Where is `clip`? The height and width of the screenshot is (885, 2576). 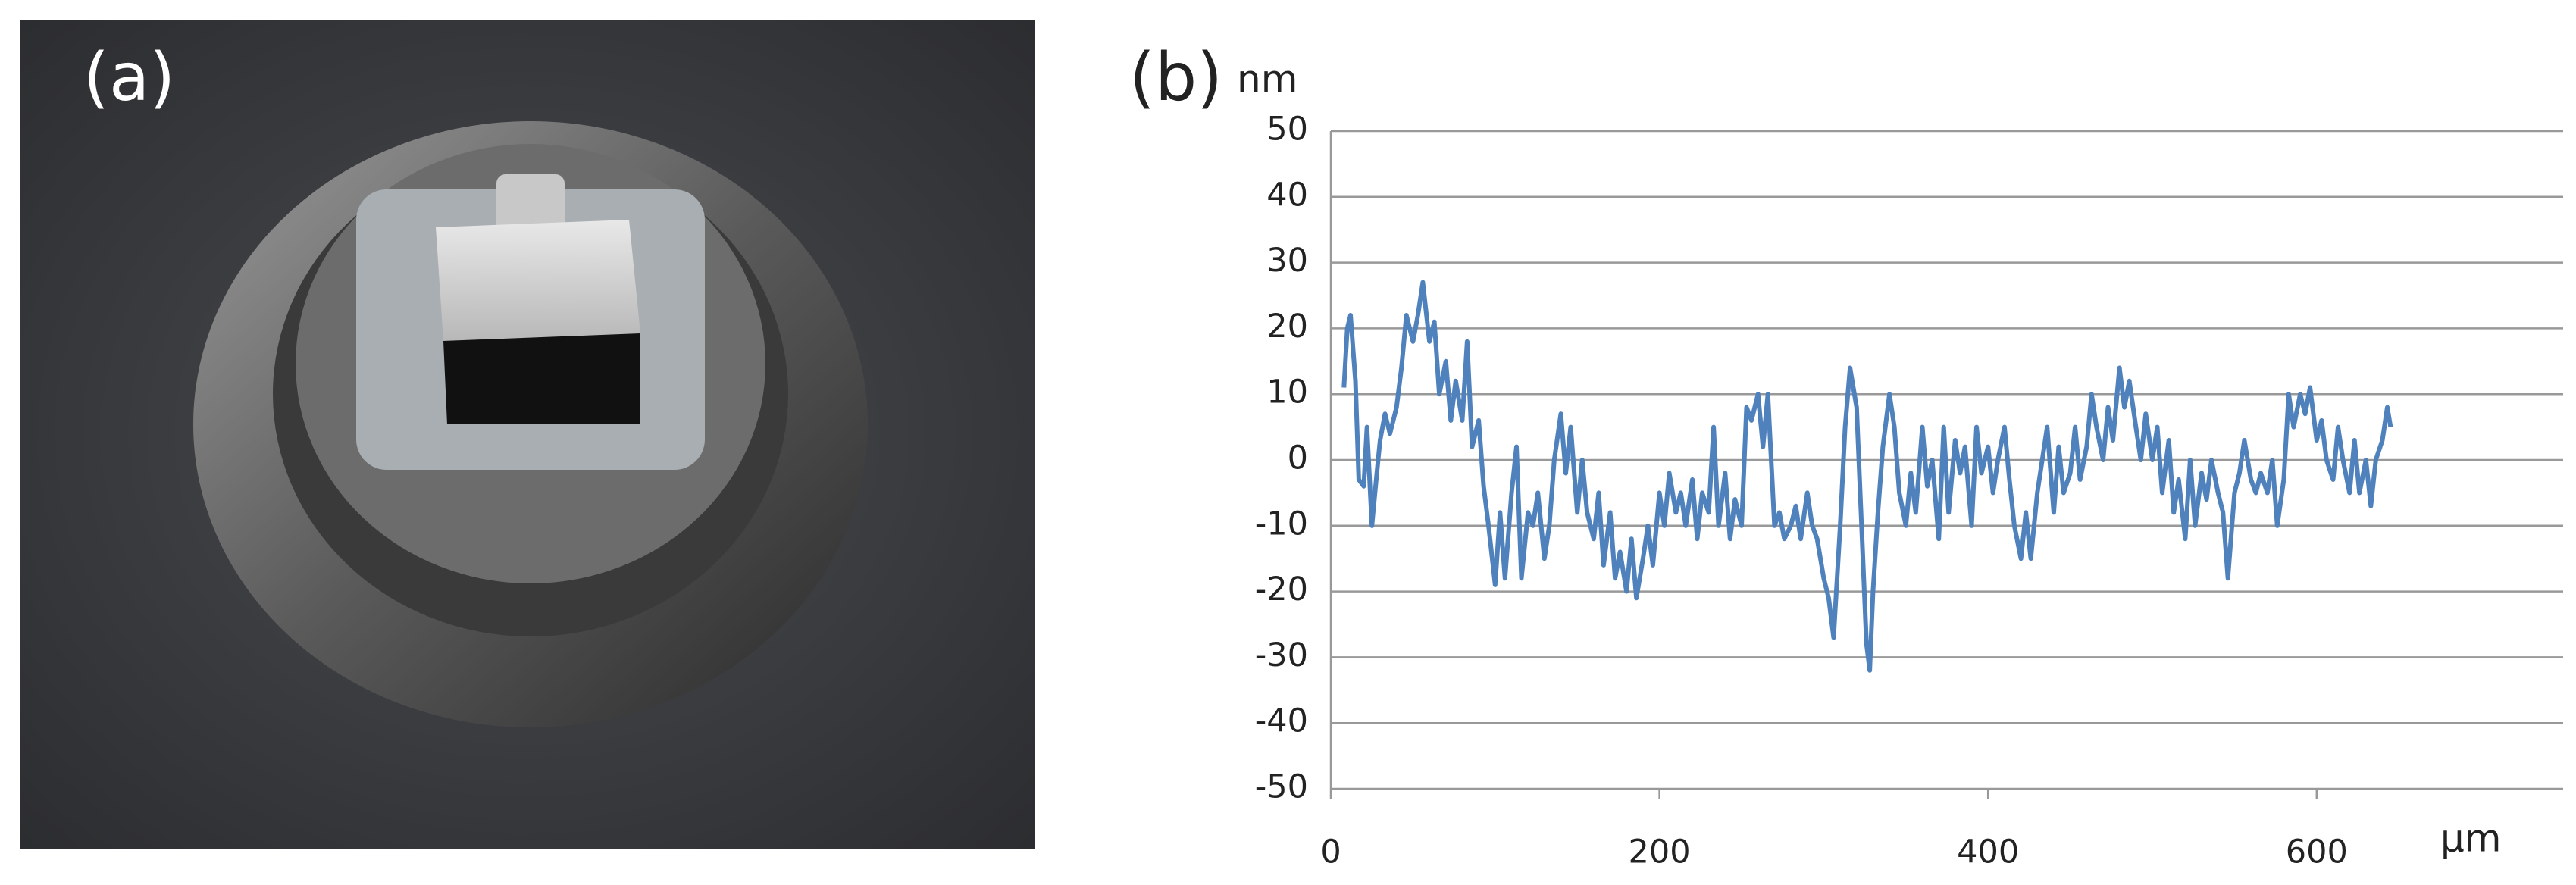 clip is located at coordinates (530, 204).